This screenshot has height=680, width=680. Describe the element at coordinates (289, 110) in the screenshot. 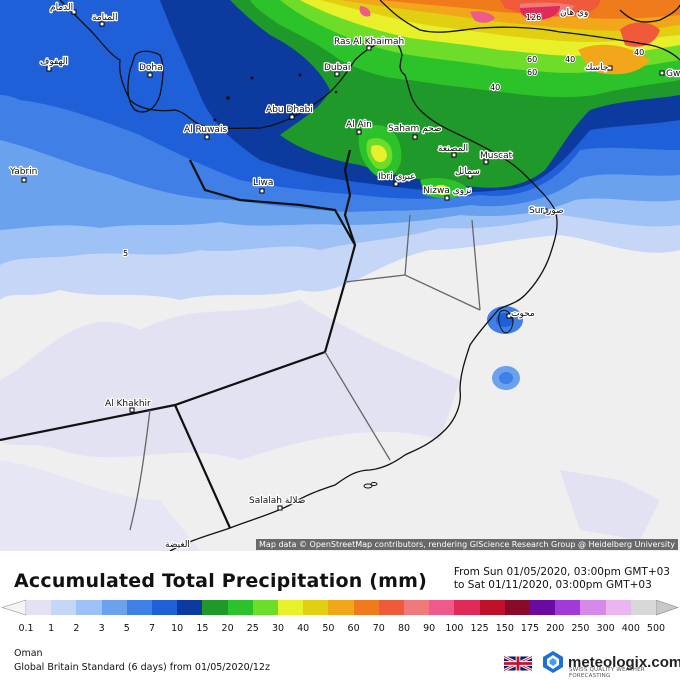

I see `city-label-abu-dhabi: Abu Dhabi` at that location.